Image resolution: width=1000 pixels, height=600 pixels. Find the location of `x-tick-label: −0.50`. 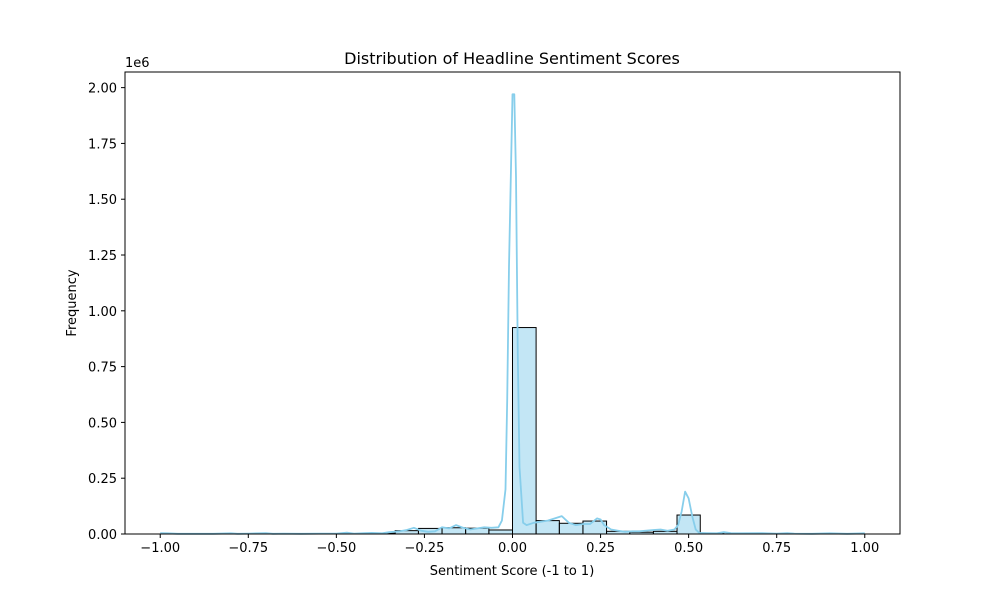

x-tick-label: −0.50 is located at coordinates (336, 548).